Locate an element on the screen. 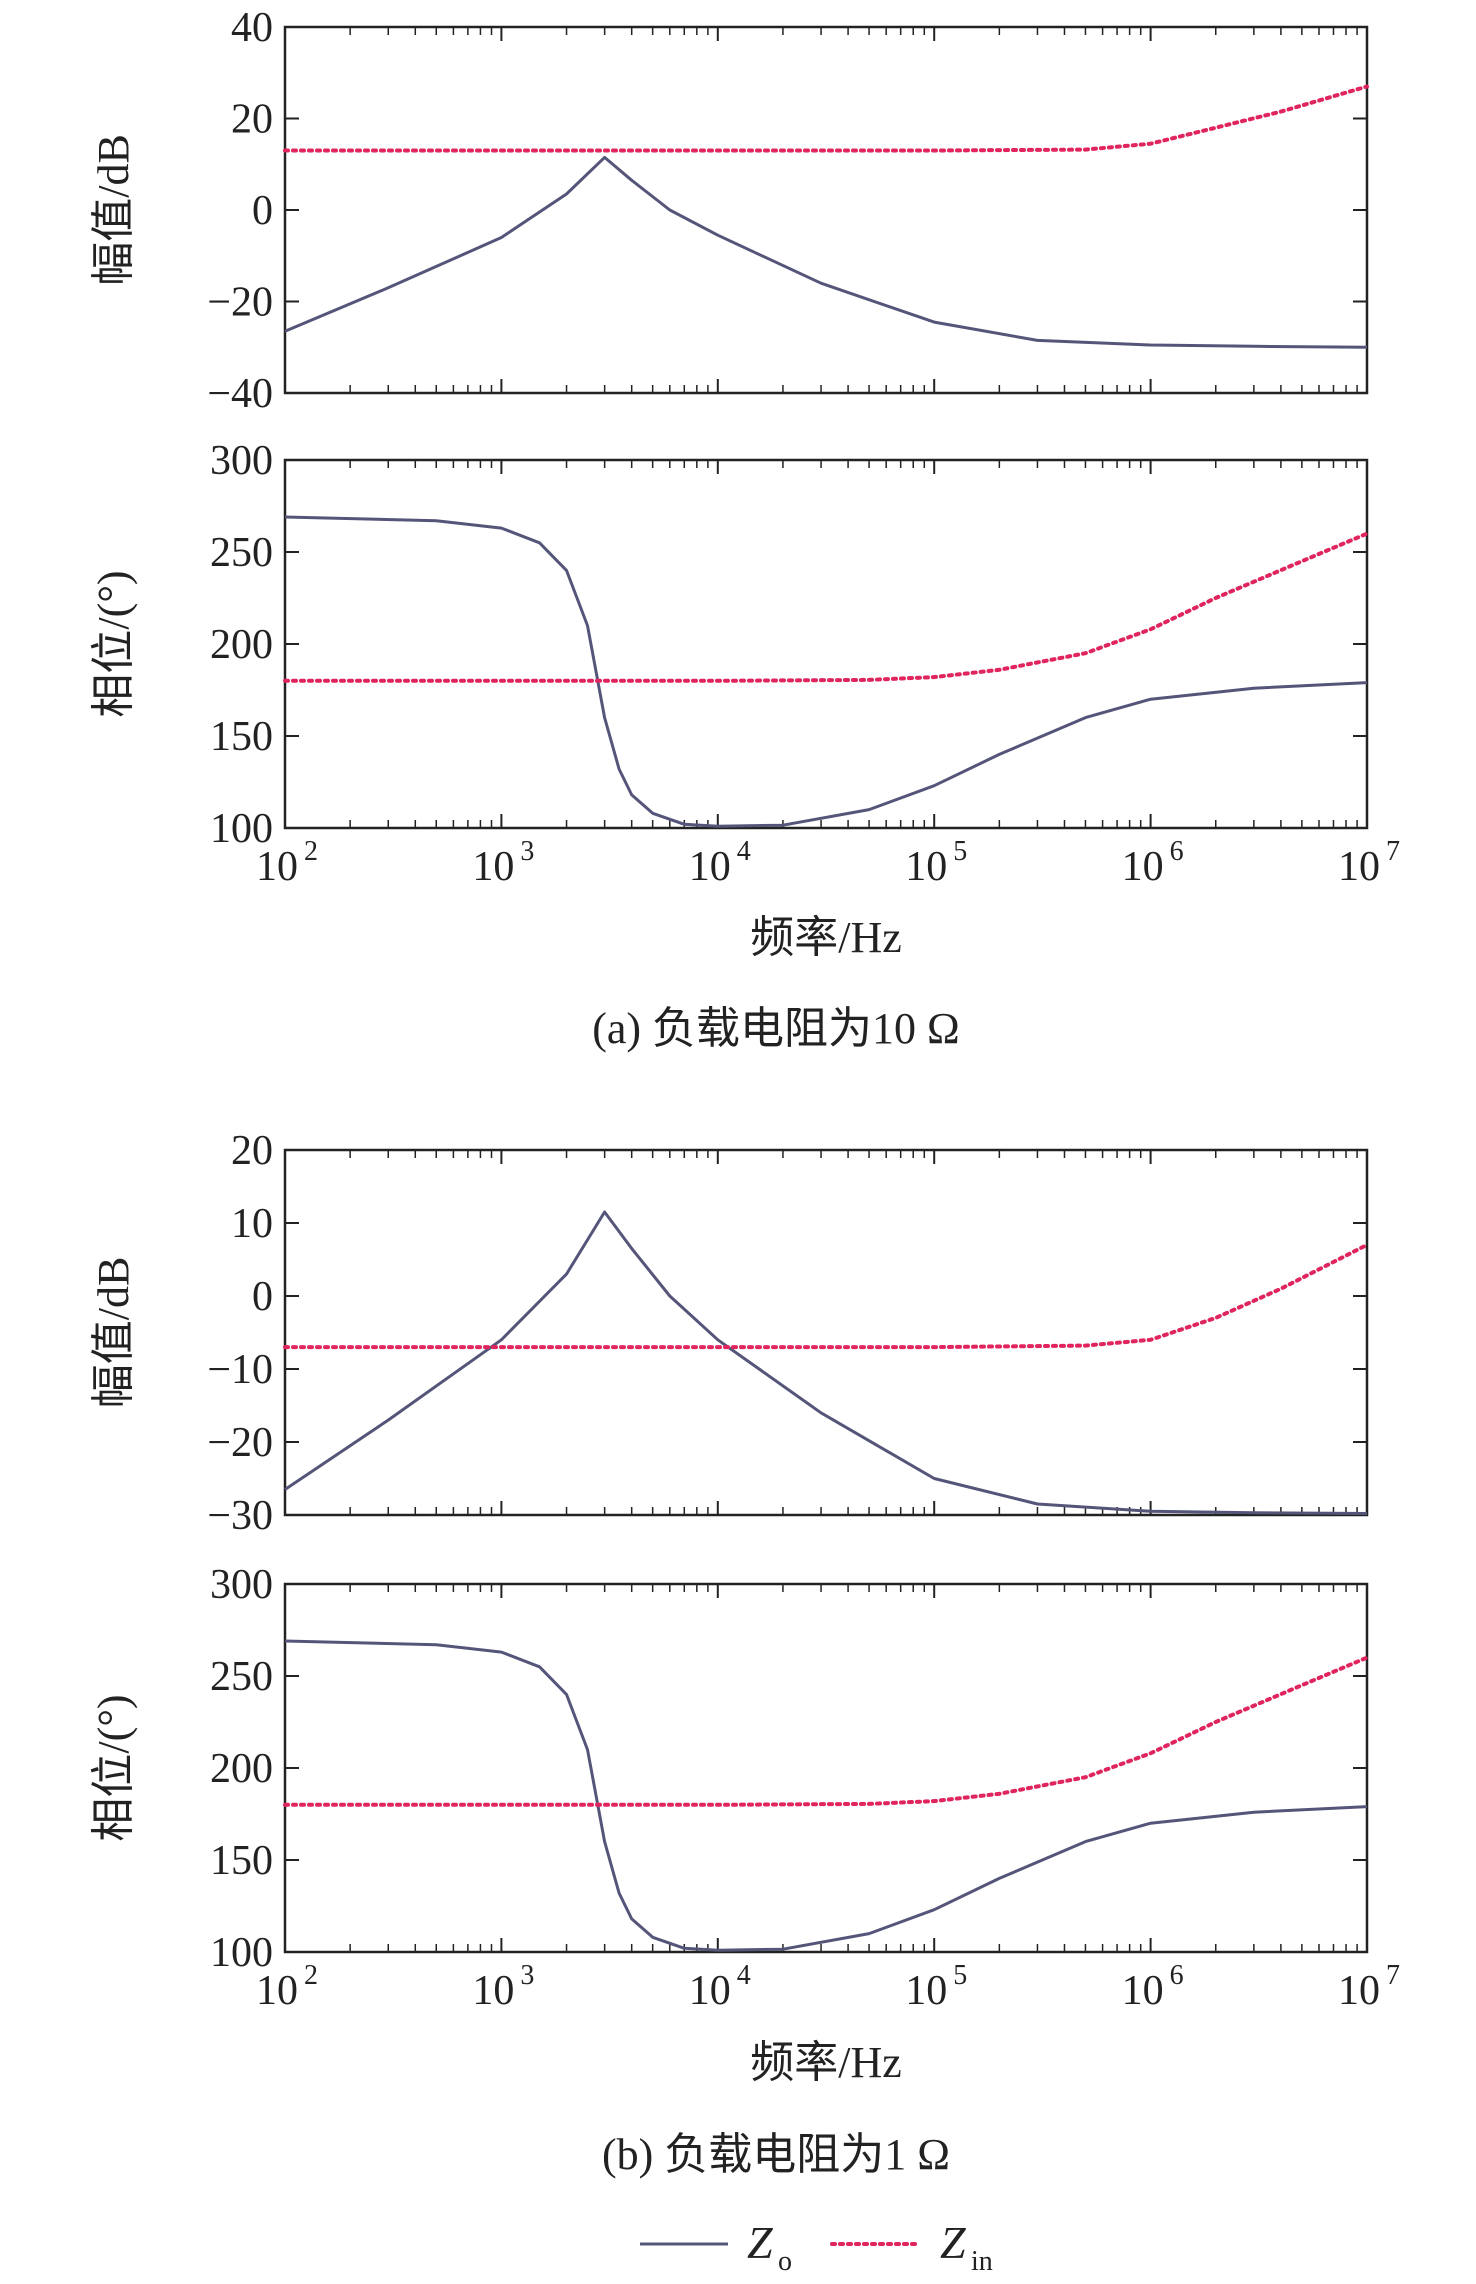 The width and height of the screenshot is (1476, 2284). y-tick-label: −10 is located at coordinates (240, 1370).